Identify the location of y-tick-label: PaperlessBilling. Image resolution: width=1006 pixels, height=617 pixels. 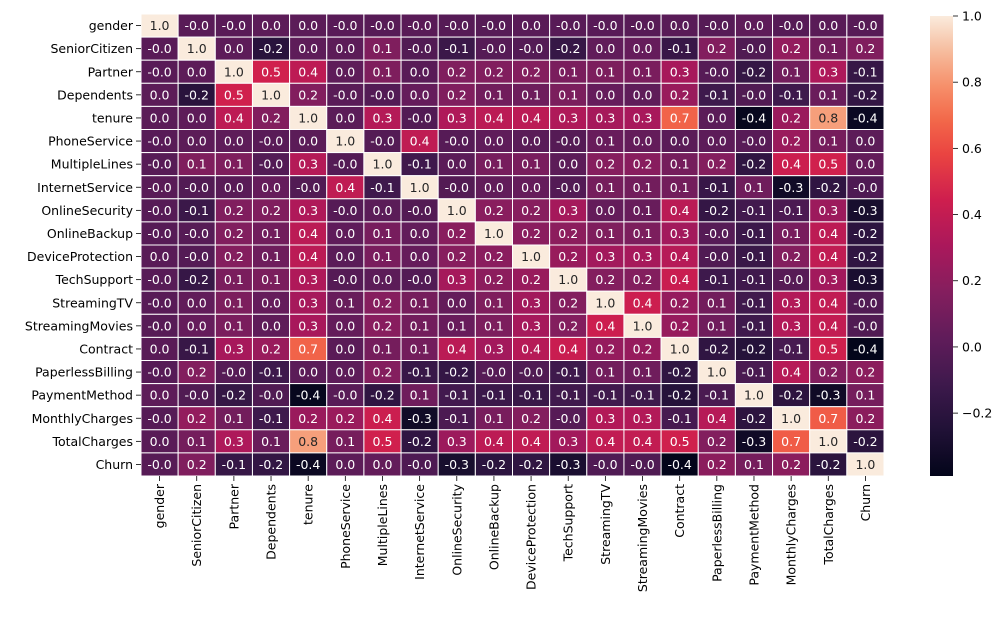
(84, 372).